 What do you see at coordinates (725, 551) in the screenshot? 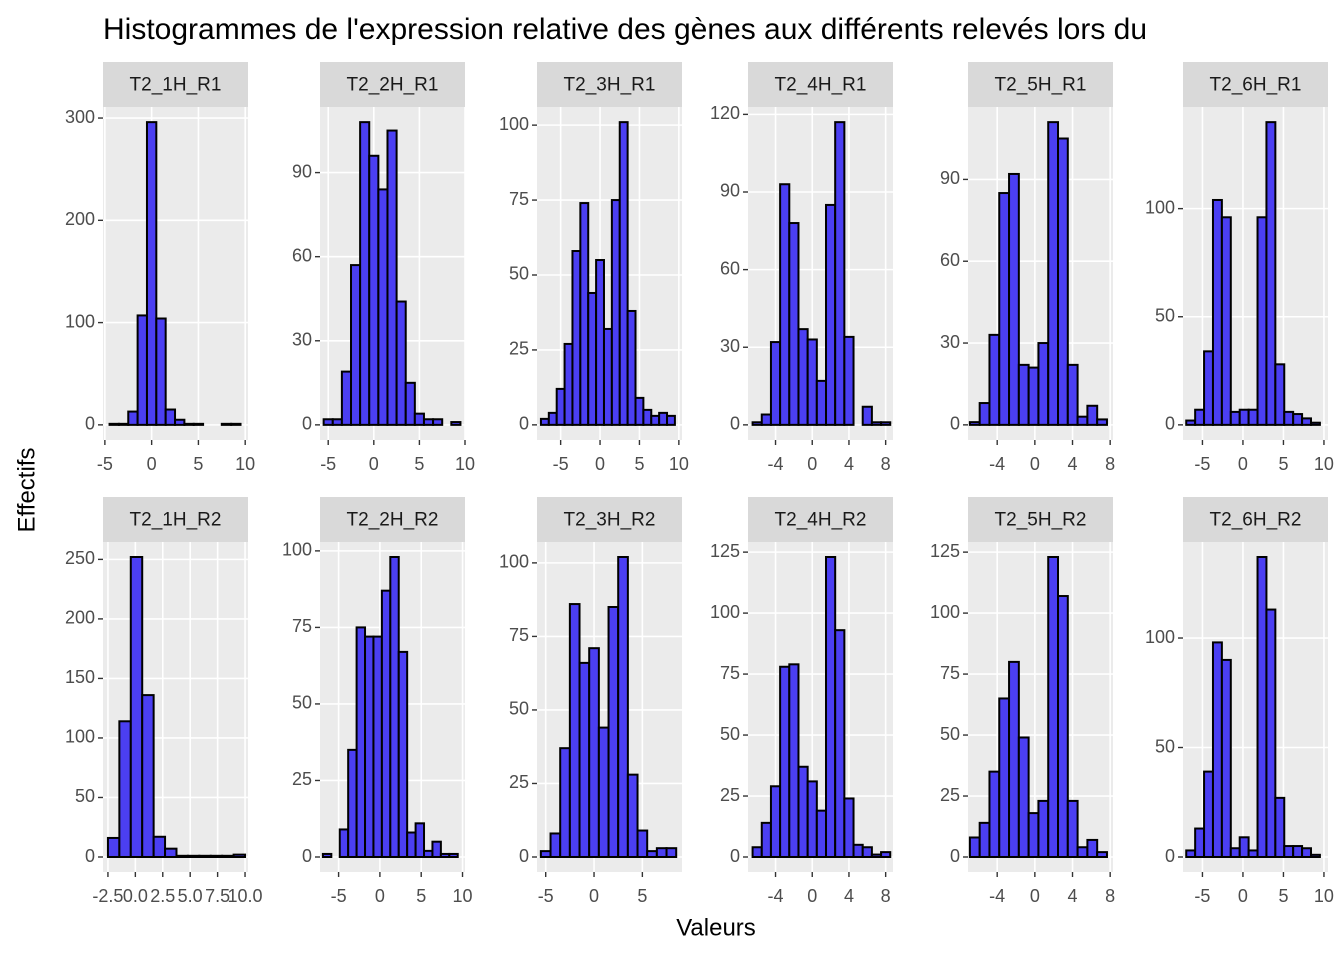
I see `y-tick-label: 125` at bounding box center [725, 551].